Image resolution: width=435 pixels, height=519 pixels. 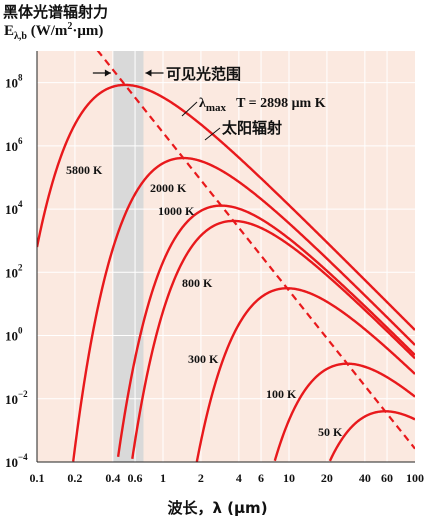 I want to click on y-tick-exponent: 0, so click(x=20, y=331).